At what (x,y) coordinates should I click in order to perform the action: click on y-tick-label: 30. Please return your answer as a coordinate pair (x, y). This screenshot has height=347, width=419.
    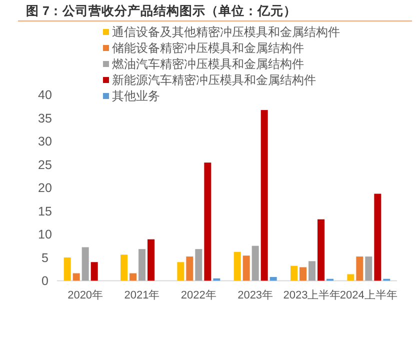
    Looking at the image, I should click on (45, 141).